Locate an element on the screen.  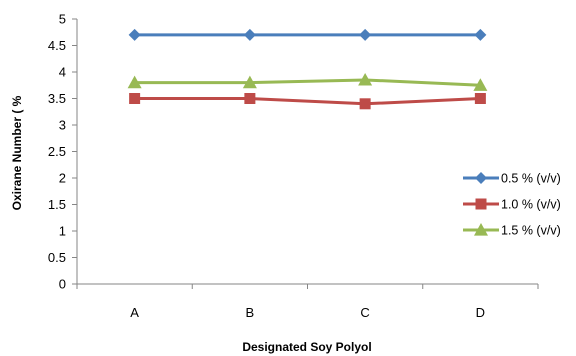
y-axis-ticks: 0 0.5 1 1.5 2 2.5 3 3.5 4 4.5 5 is located at coordinates (62, 152).